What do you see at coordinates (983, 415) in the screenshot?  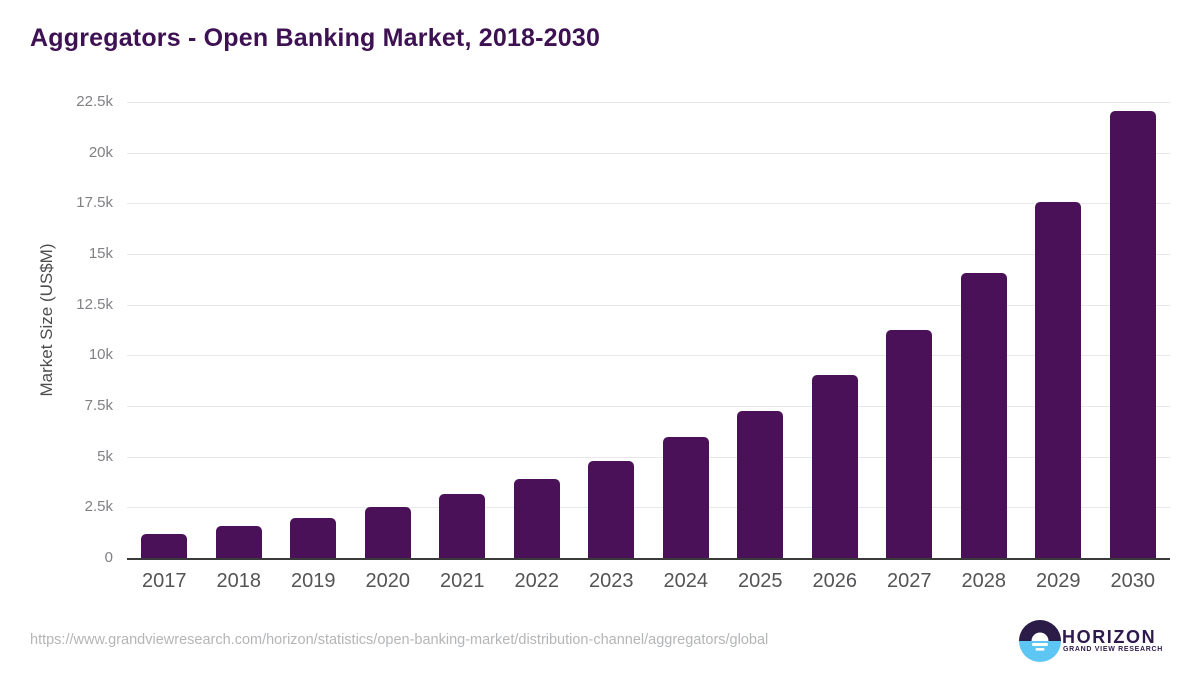 I see `bar-2028` at bounding box center [983, 415].